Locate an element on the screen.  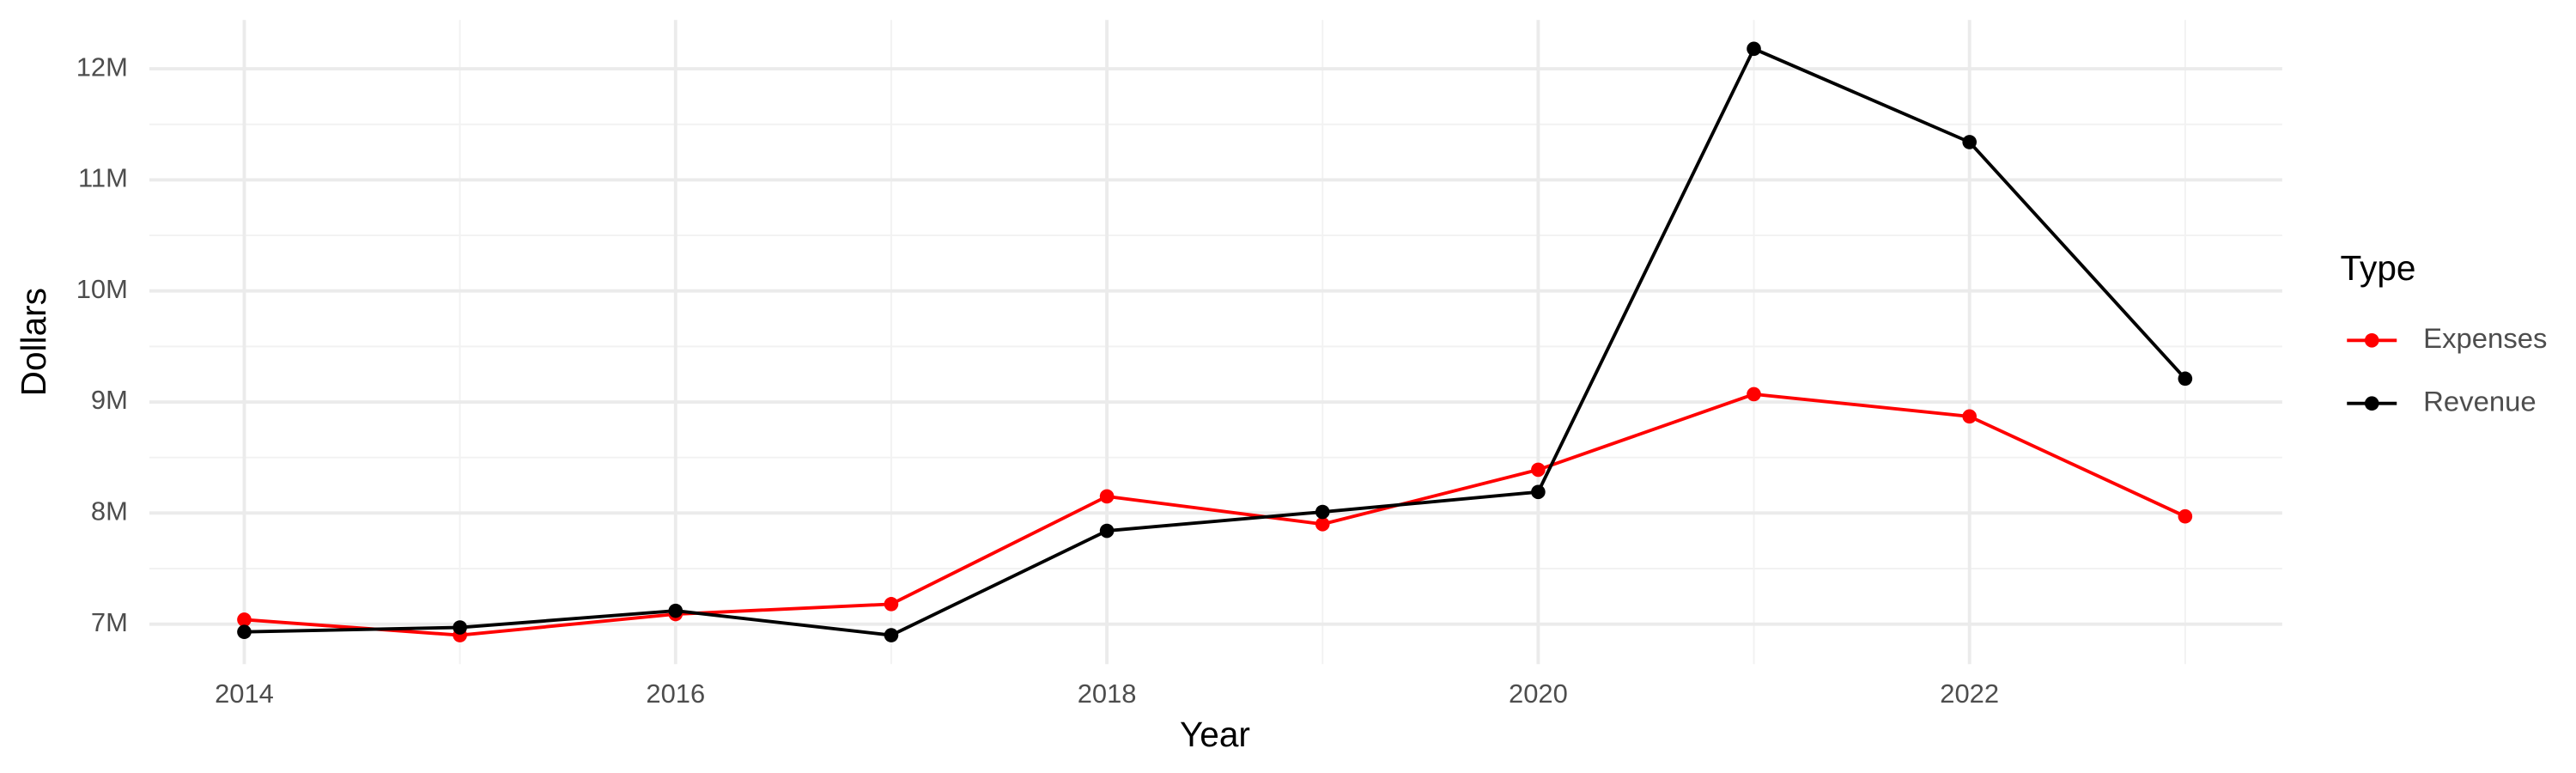
y-tick-label: 12M is located at coordinates (102, 67).